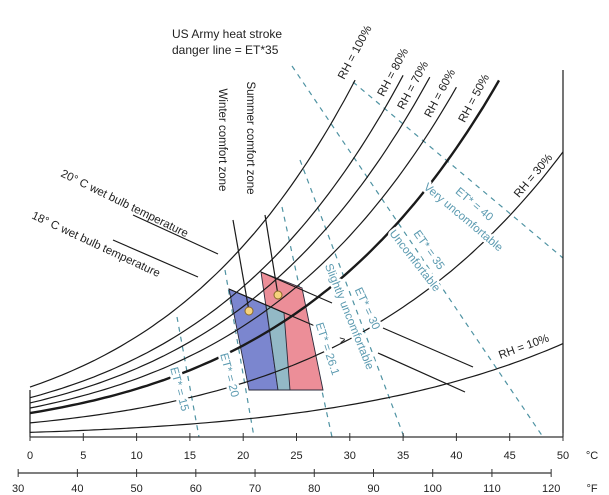 This screenshot has height=495, width=609. What do you see at coordinates (225, 50) in the screenshot?
I see `heat-stroke-annotation-line2: danger line = ET*35` at bounding box center [225, 50].